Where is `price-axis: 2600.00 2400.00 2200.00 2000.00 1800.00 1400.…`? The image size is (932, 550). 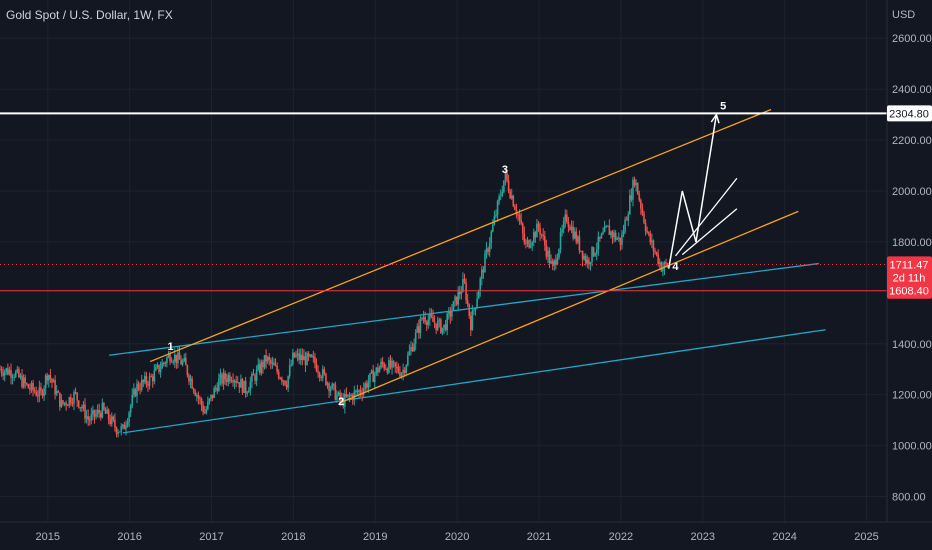
price-axis: 2600.00 2400.00 2200.00 2000.00 1800.00 1400.… is located at coordinates (912, 268).